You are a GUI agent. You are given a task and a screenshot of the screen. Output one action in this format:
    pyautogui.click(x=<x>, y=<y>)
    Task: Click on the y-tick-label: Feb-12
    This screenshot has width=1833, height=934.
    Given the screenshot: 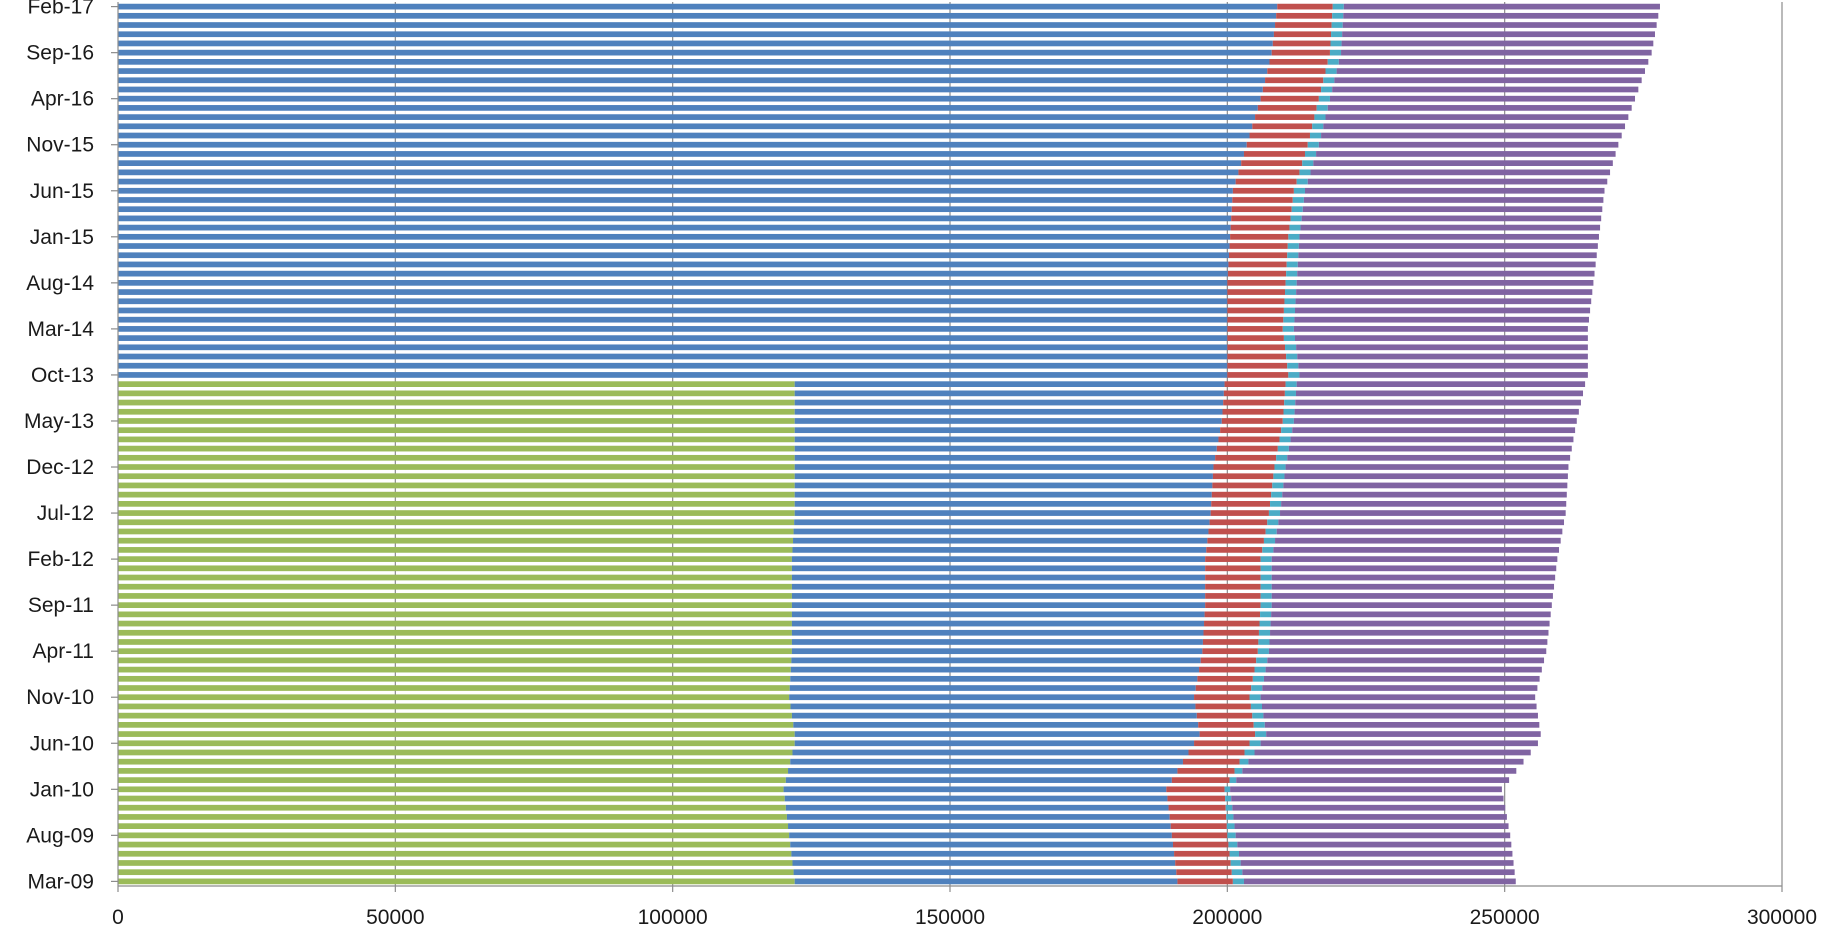 What is the action you would take?
    pyautogui.click(x=60, y=559)
    